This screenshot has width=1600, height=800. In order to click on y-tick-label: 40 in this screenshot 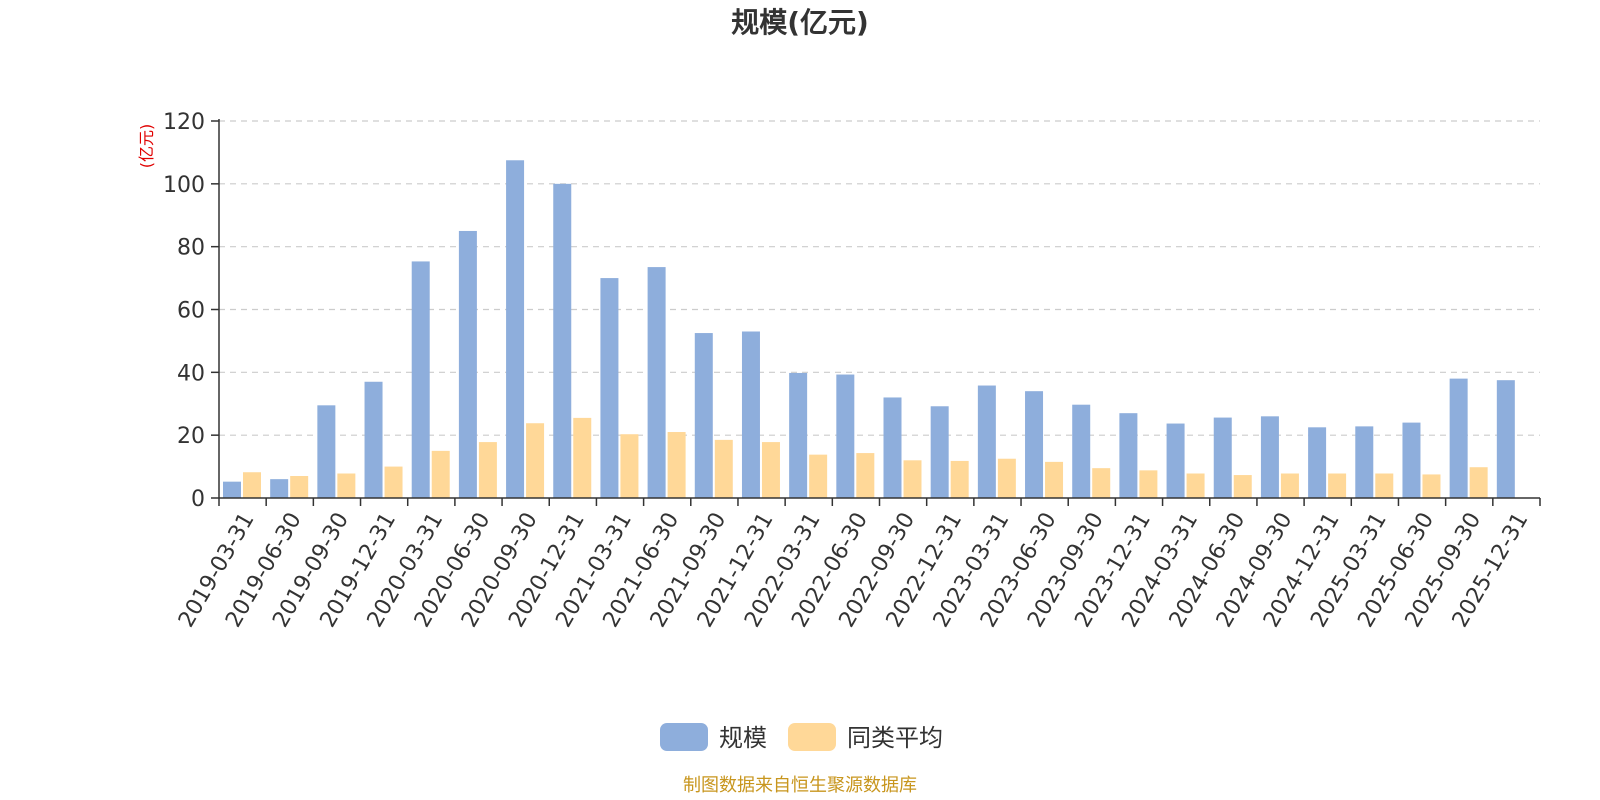, I will do `click(191, 373)`.